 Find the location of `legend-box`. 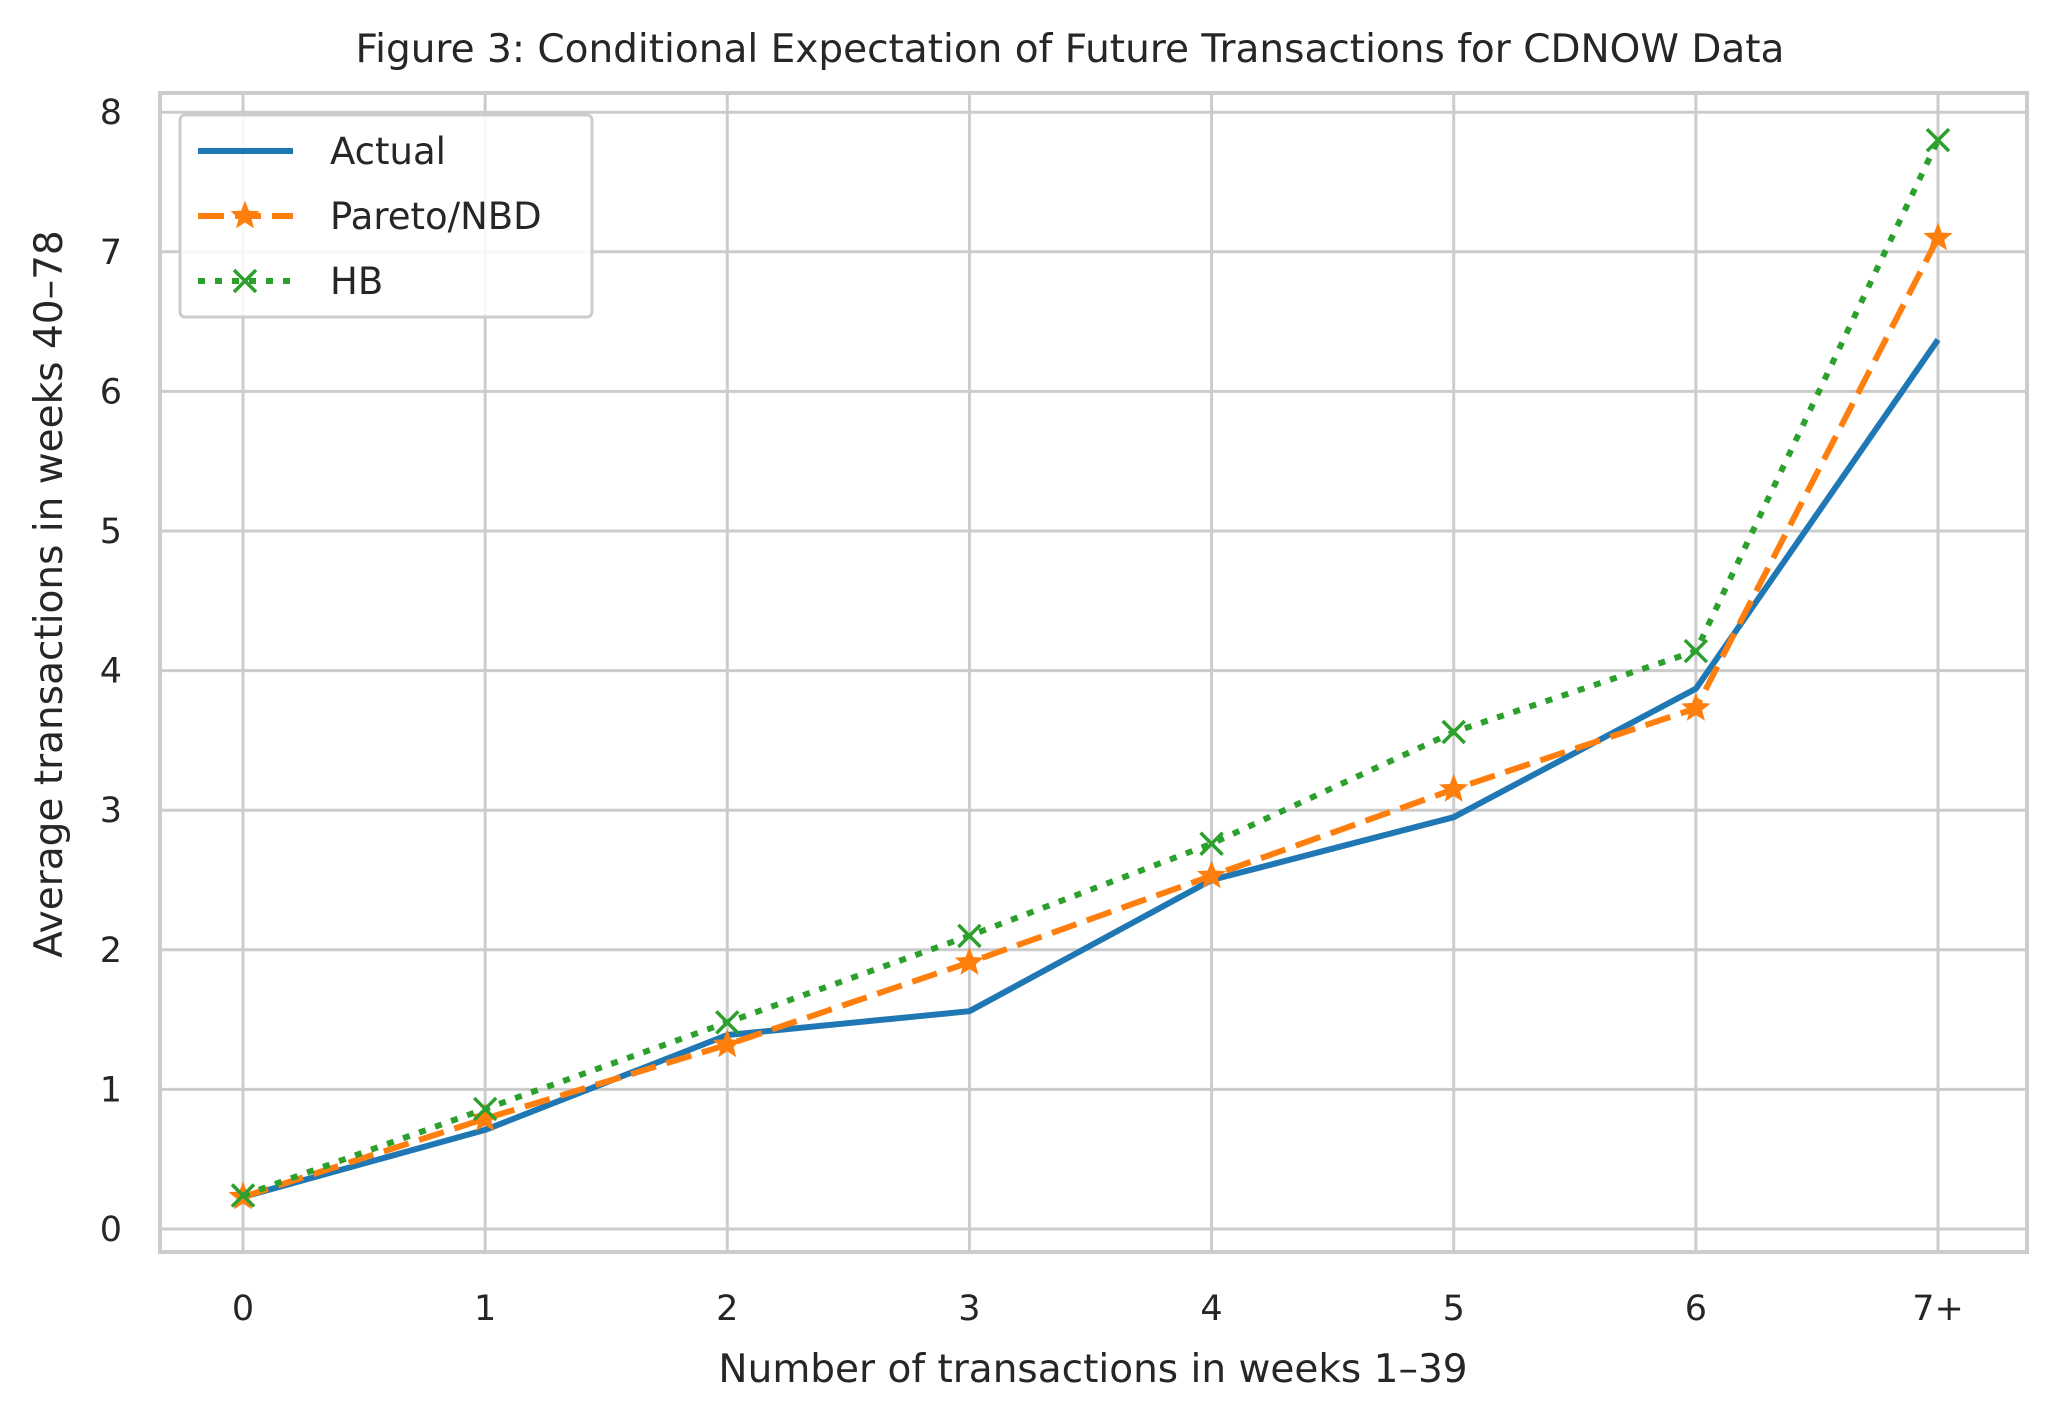

legend-box is located at coordinates (386, 216).